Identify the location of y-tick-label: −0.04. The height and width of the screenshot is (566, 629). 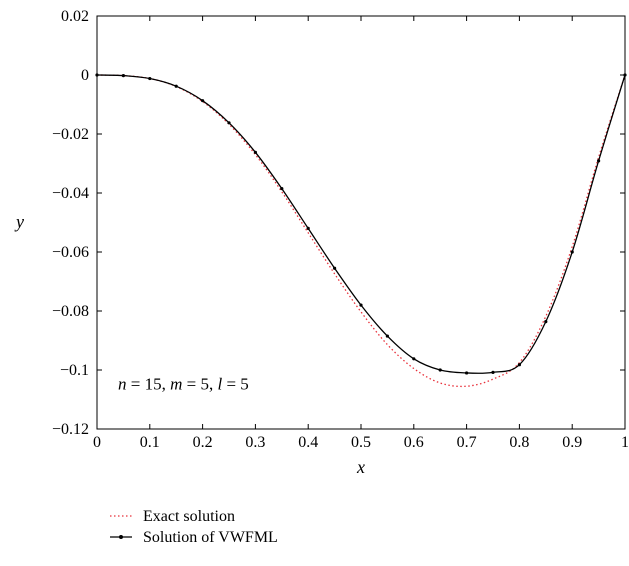
(70, 193).